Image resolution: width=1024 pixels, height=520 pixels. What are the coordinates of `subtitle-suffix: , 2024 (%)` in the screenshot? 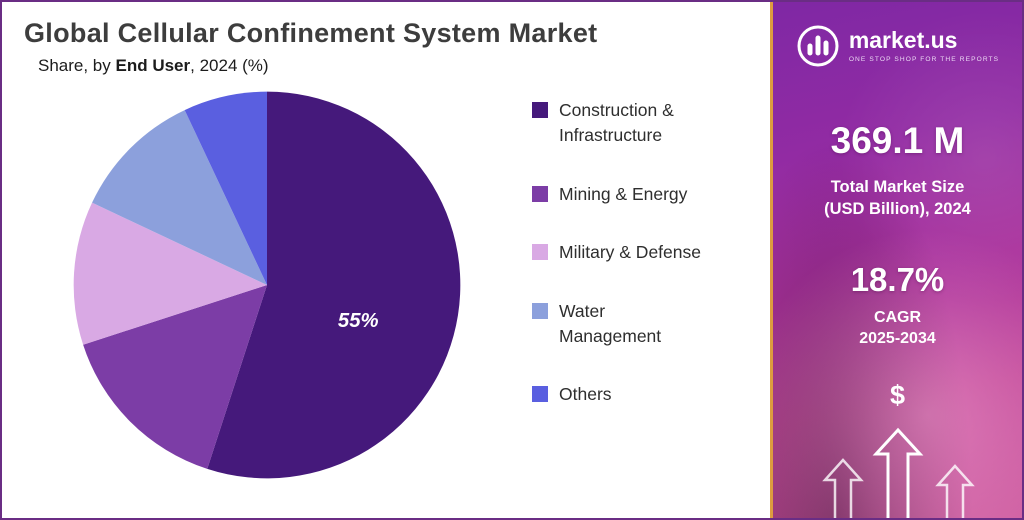 It's located at (229, 65).